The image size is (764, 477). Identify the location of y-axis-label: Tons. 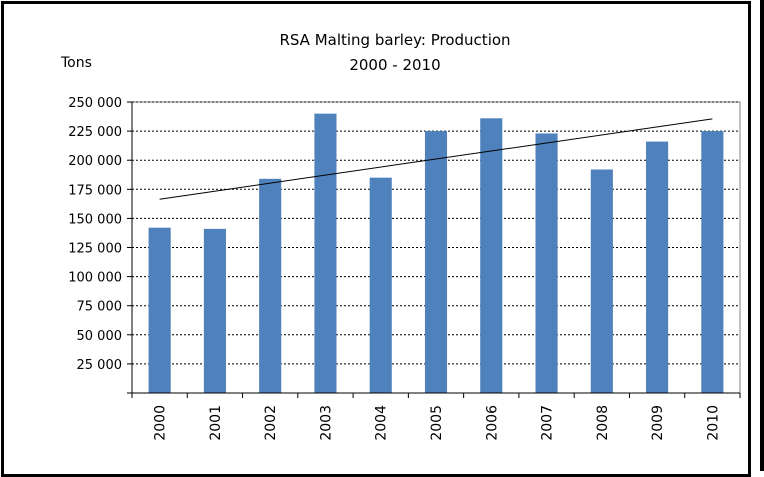
(76, 63).